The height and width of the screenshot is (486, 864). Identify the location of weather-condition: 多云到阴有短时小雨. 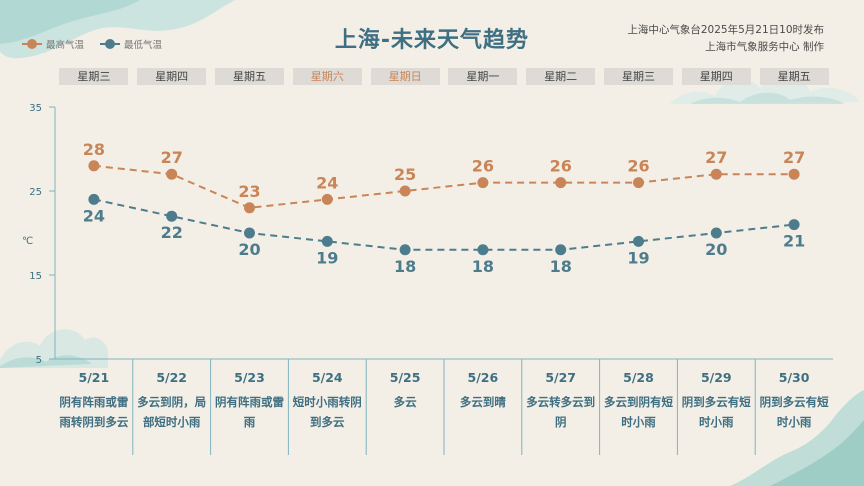
(638, 412).